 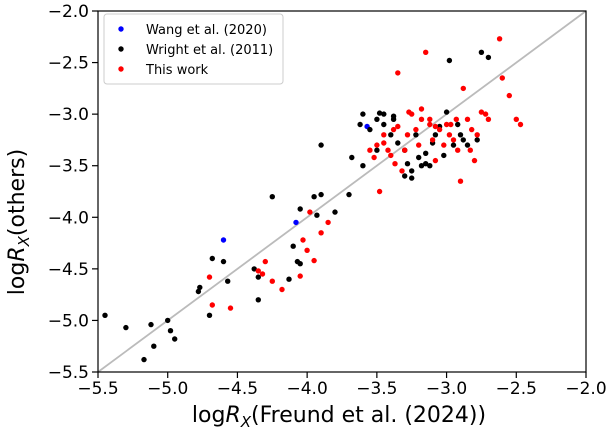 What do you see at coordinates (516, 389) in the screenshot?
I see `x-tick-label: −2.5` at bounding box center [516, 389].